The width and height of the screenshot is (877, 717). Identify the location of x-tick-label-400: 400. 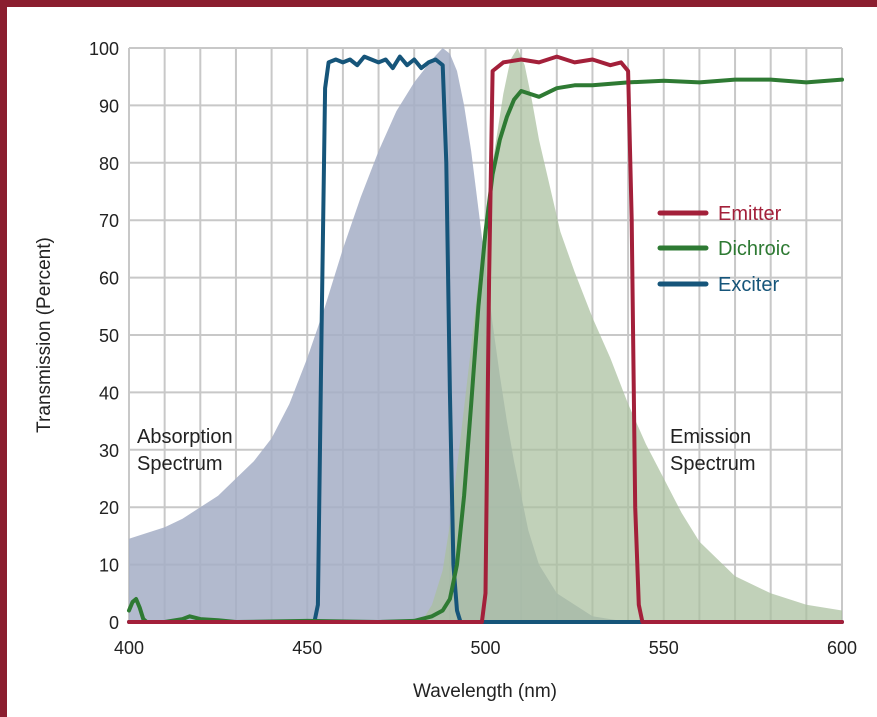
(129, 648).